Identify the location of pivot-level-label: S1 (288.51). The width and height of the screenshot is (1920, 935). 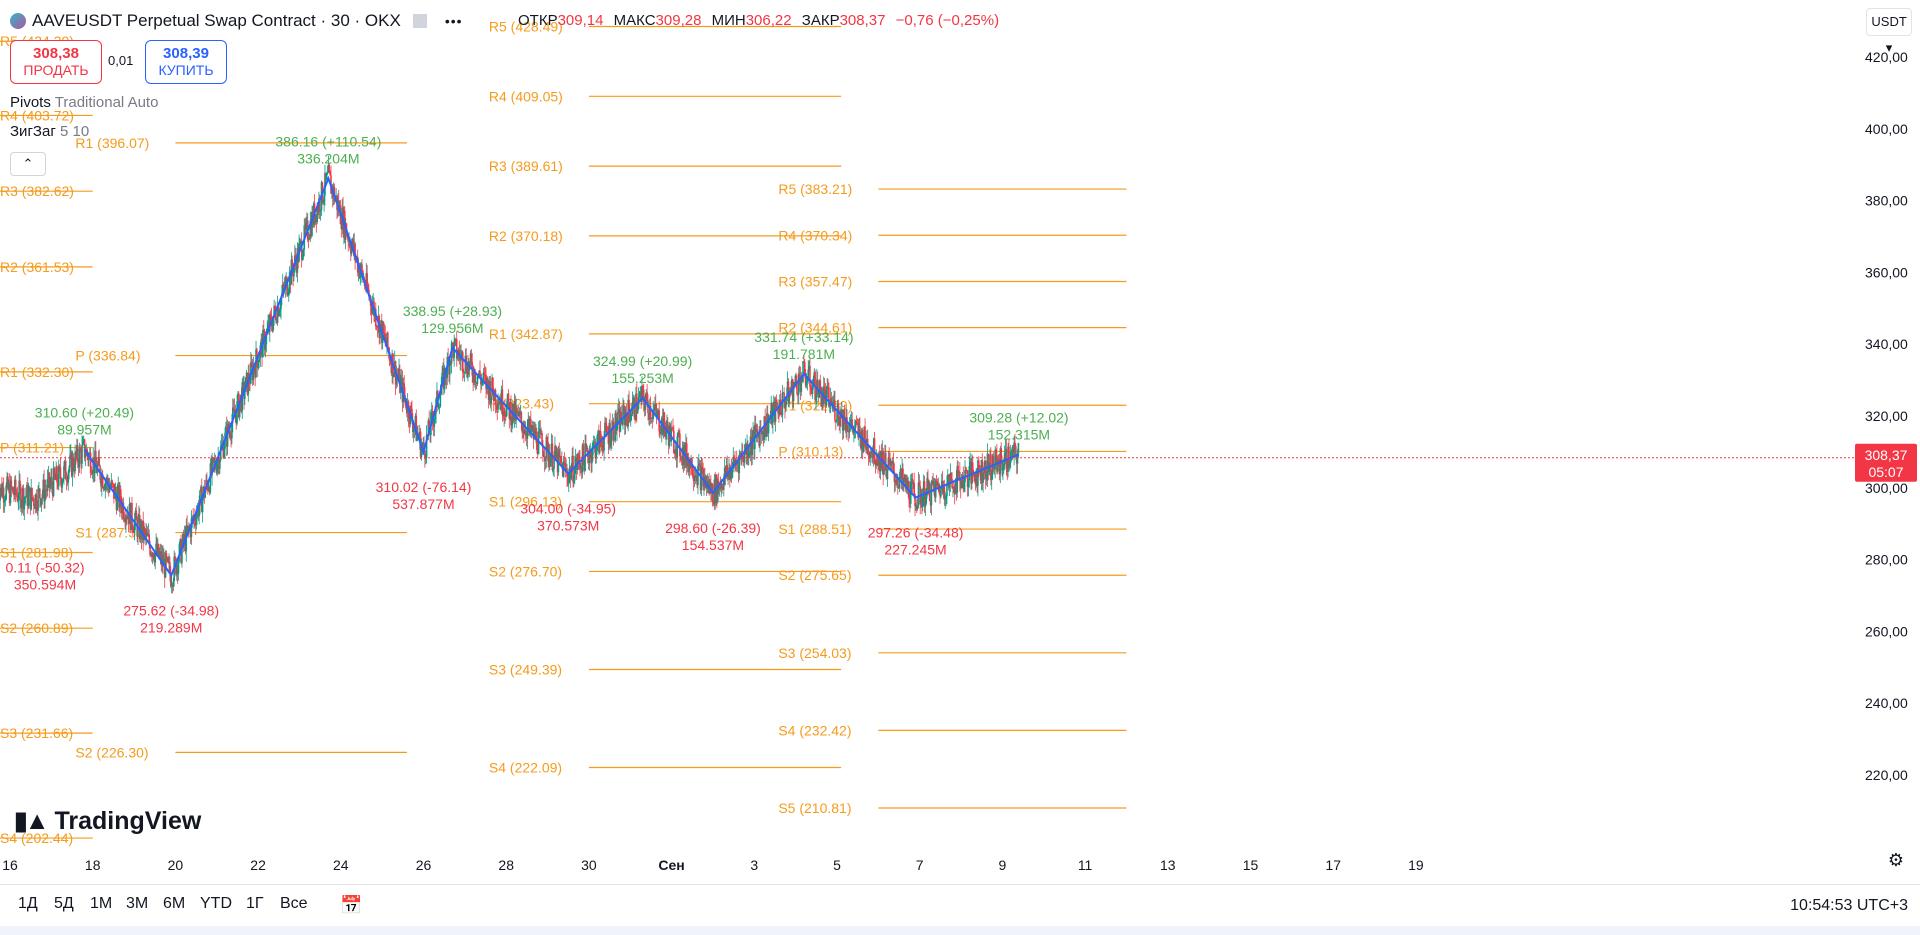
(814, 529).